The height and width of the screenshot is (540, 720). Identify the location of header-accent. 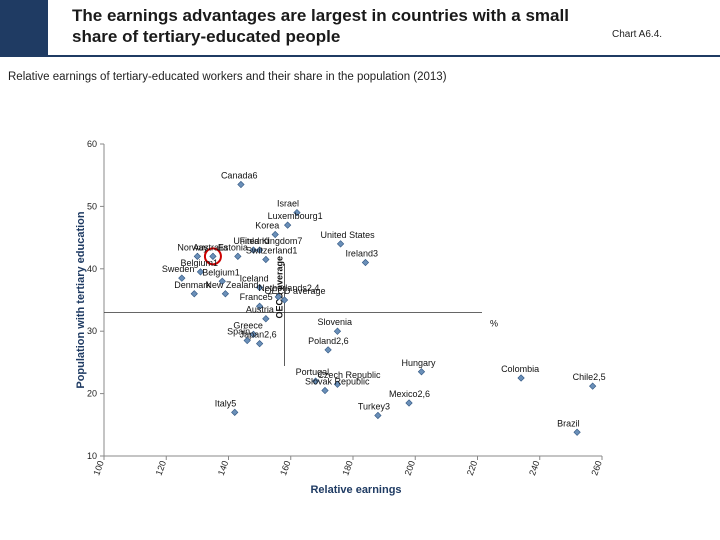
(24, 27).